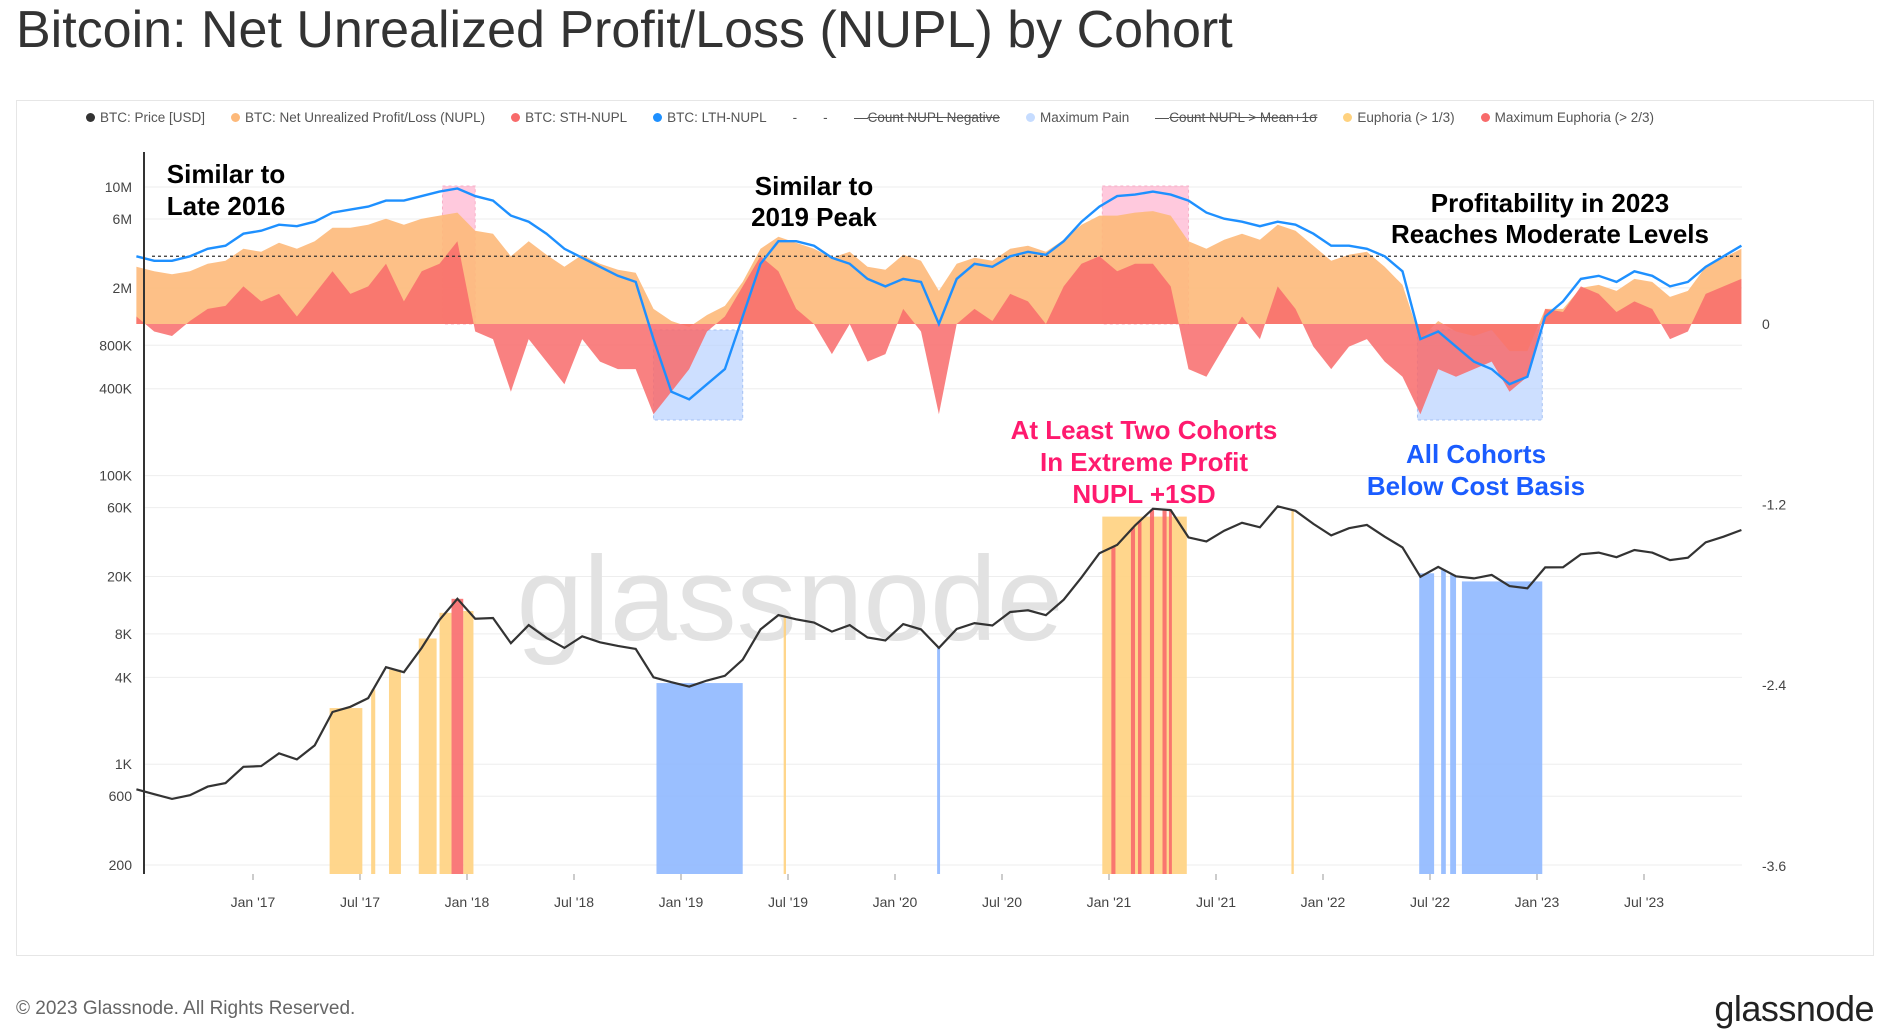 Image resolution: width=1882 pixels, height=1036 pixels. I want to click on annotation-extreme-l3: NUPL +1SD, so click(1143, 494).